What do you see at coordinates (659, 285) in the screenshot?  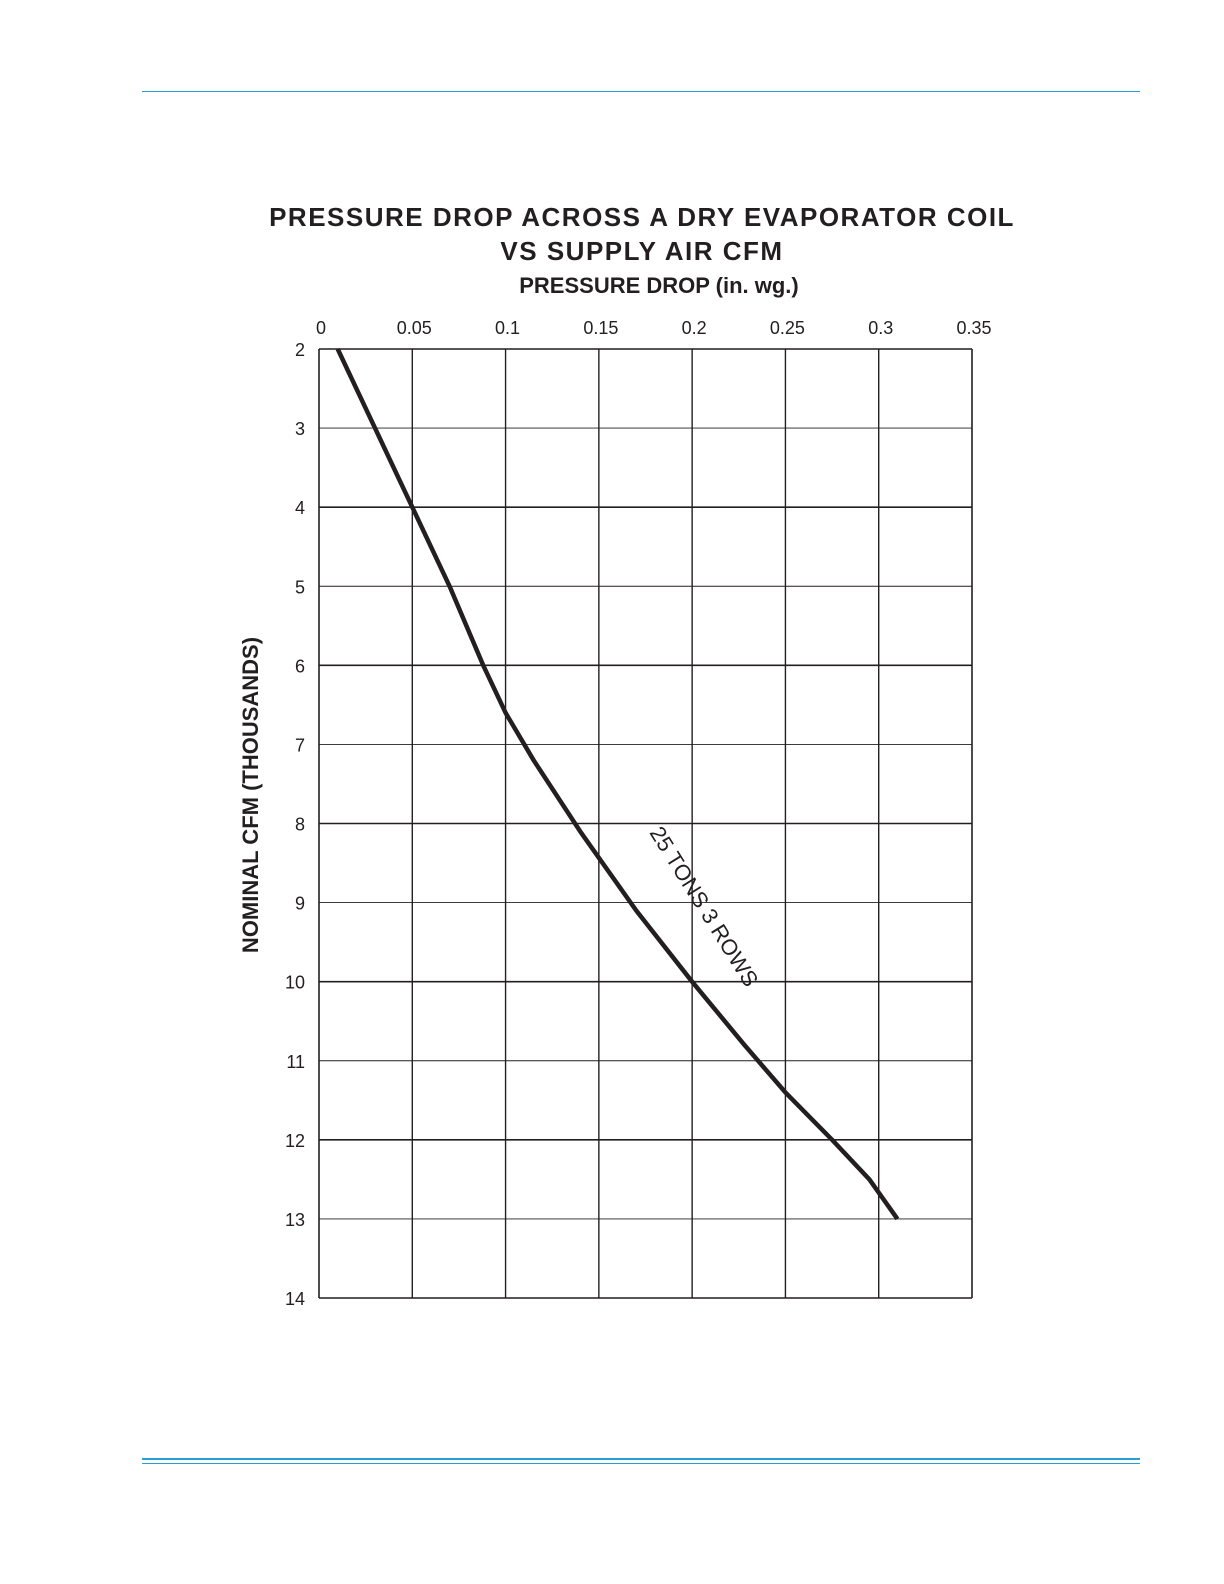 I see `x-axis-title: PRESSURE DROP (in. wg.)` at bounding box center [659, 285].